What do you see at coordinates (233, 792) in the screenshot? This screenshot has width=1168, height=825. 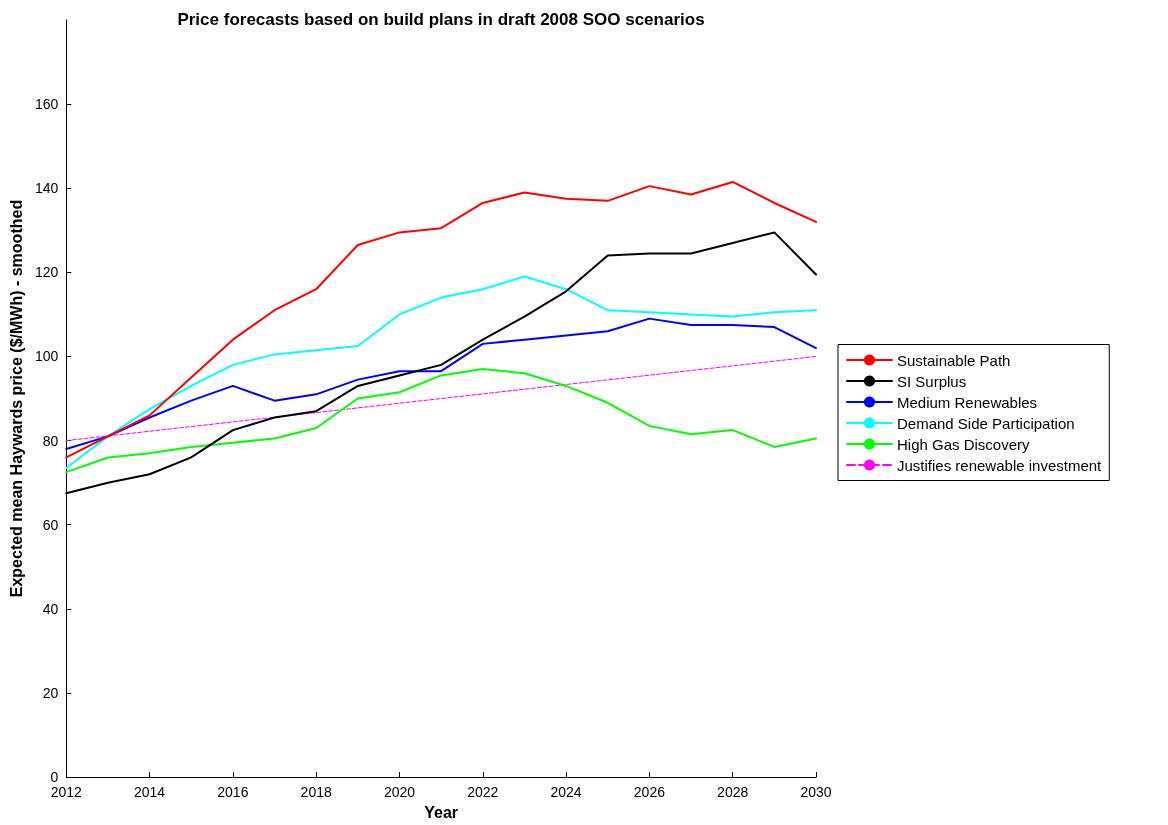 I see `x-tick-label: 2016` at bounding box center [233, 792].